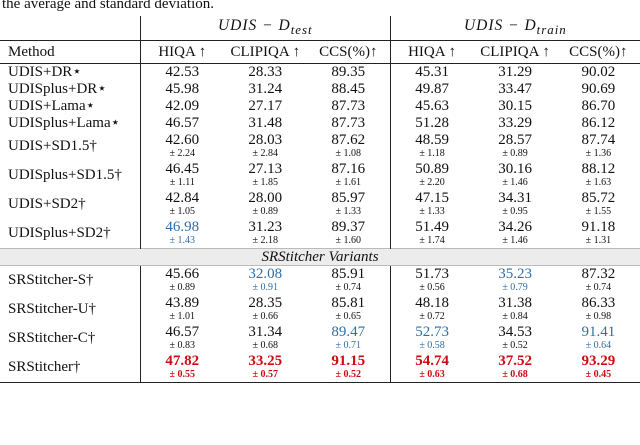 The height and width of the screenshot is (445, 640). What do you see at coordinates (265, 169) in the screenshot?
I see `metric-mean: 27.13` at bounding box center [265, 169].